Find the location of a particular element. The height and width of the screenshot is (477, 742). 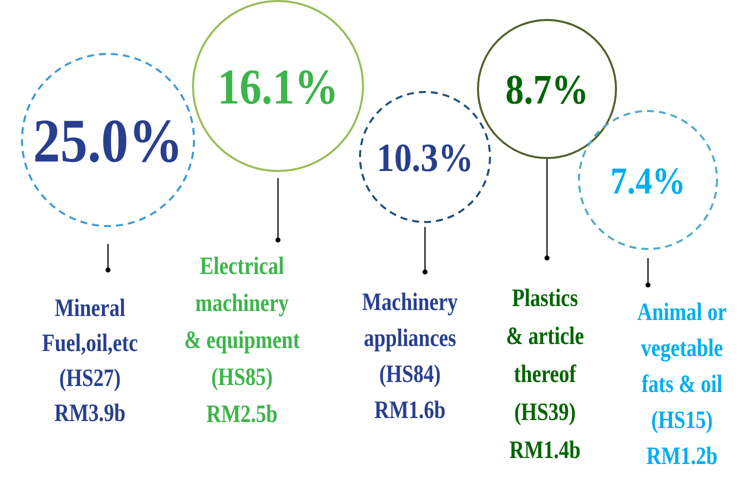

data-label: 10.3% is located at coordinates (425, 158).